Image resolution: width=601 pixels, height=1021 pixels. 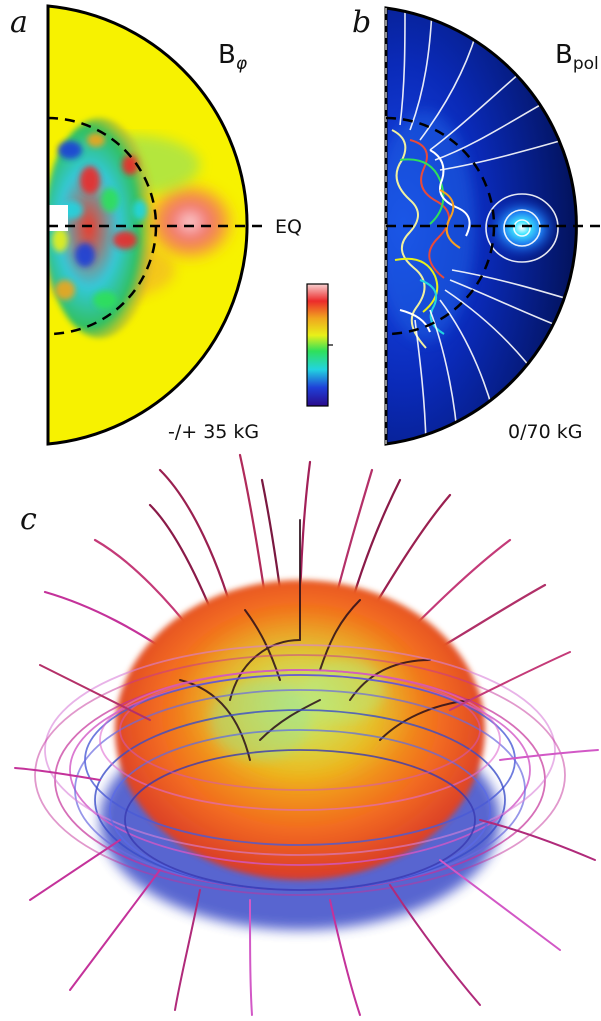 What do you see at coordinates (319, 345) in the screenshot?
I see `panel-a-colorbar` at bounding box center [319, 345].